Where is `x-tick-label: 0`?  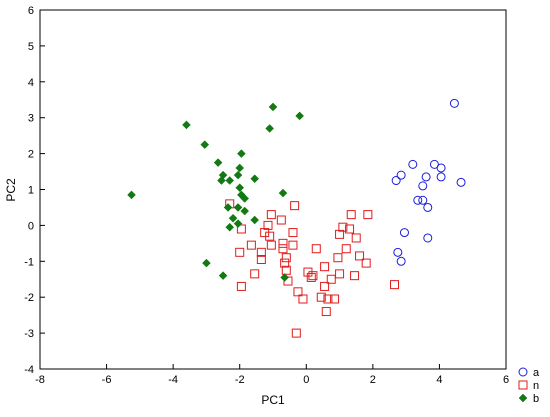
x-tick-label: 0 is located at coordinates (306, 380).